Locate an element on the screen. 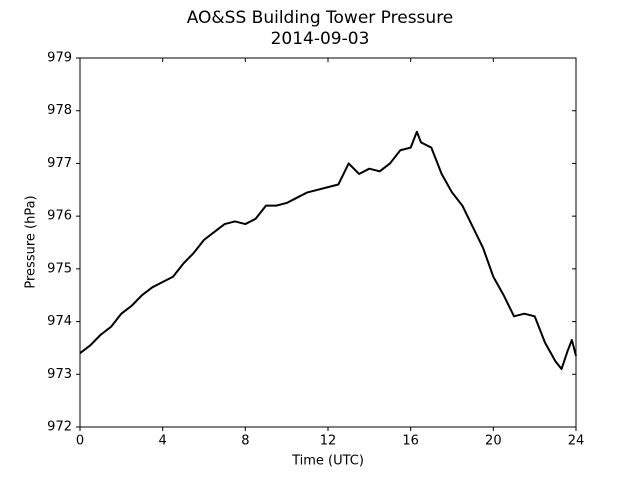 The height and width of the screenshot is (484, 640). y-tick-label: 973 is located at coordinates (59, 374).